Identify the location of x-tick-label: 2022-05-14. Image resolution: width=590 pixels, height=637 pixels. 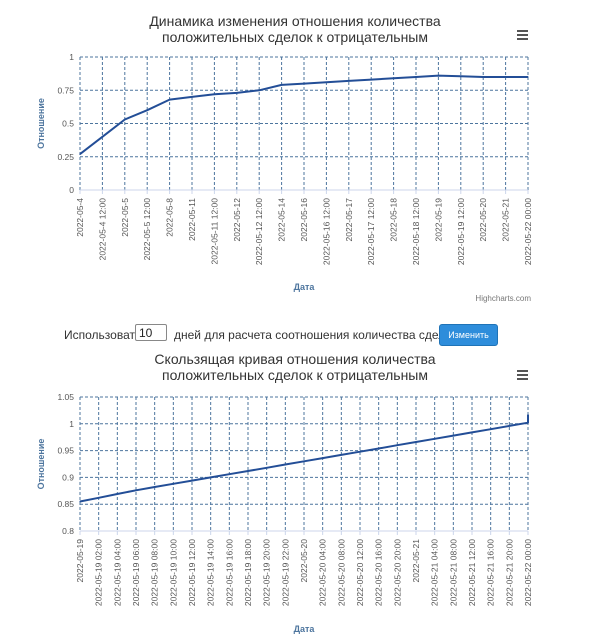
(282, 220).